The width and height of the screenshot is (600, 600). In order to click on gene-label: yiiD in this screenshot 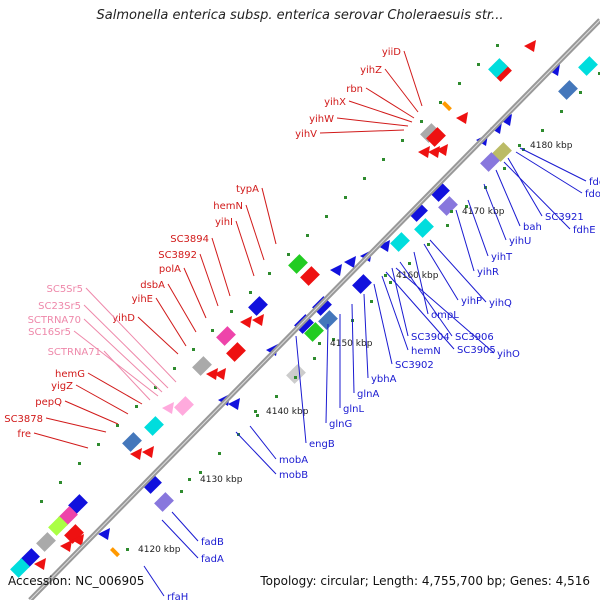, I will do `click(391, 52)`.